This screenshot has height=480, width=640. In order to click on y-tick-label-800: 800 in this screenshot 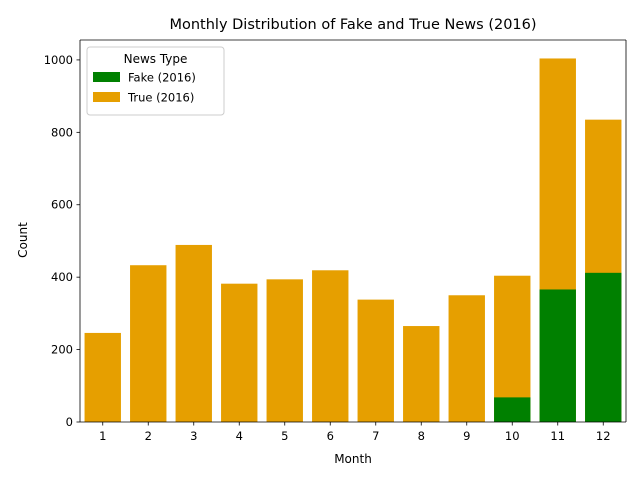, I will do `click(62, 132)`.